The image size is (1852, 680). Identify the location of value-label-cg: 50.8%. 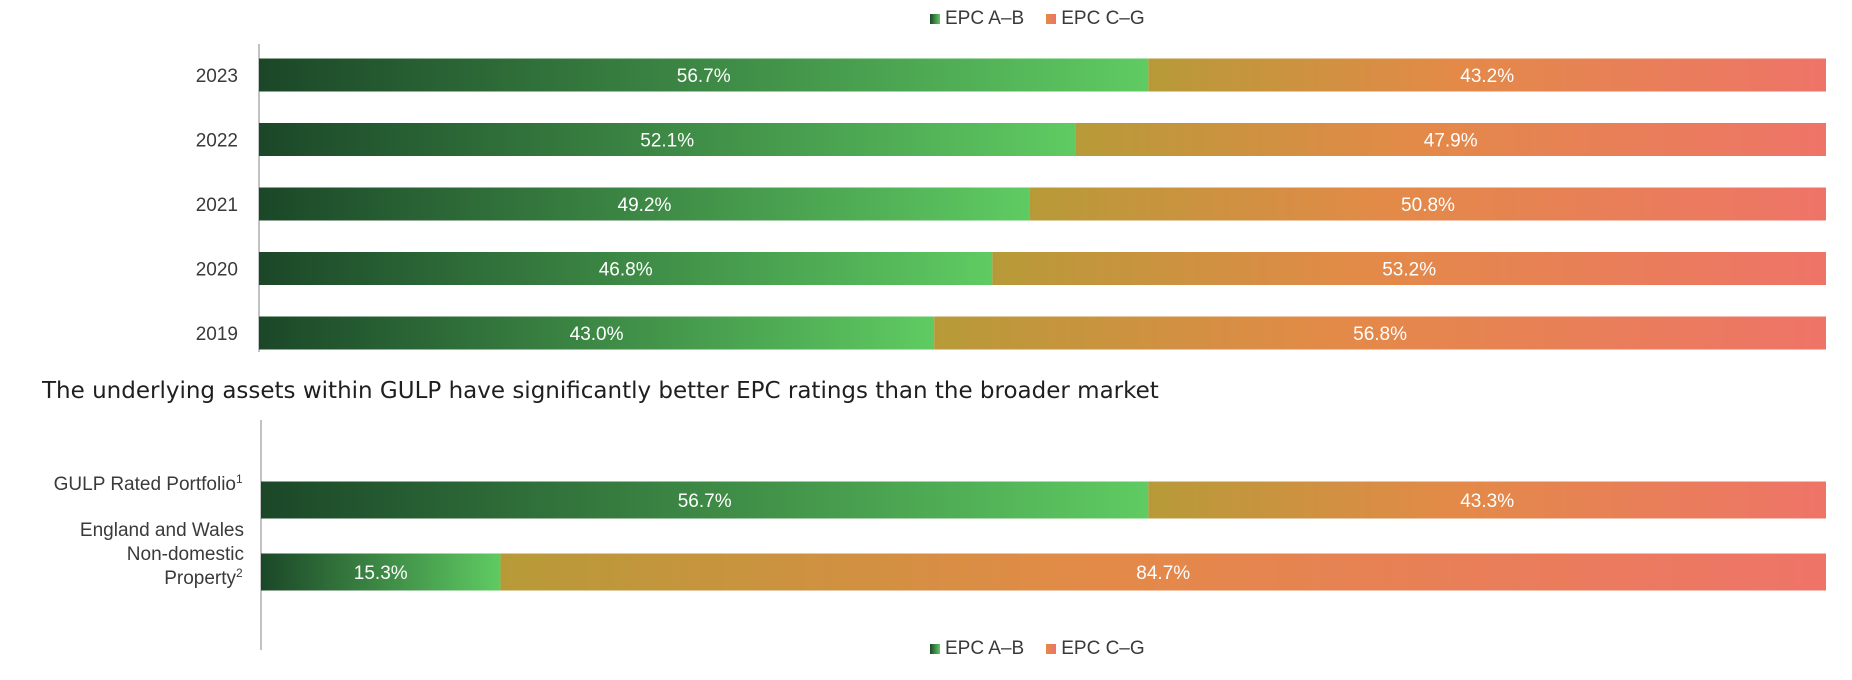
(1428, 205).